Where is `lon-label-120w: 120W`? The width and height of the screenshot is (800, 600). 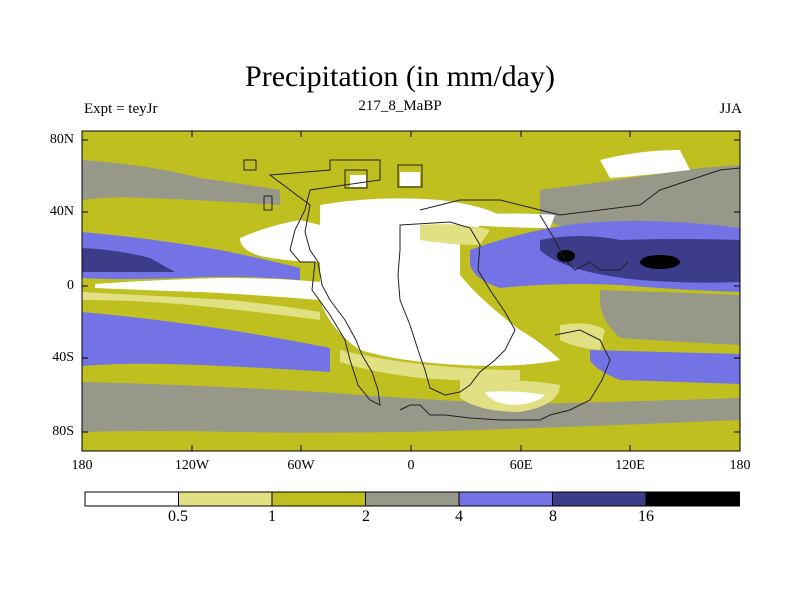 lon-label-120w: 120W is located at coordinates (192, 465).